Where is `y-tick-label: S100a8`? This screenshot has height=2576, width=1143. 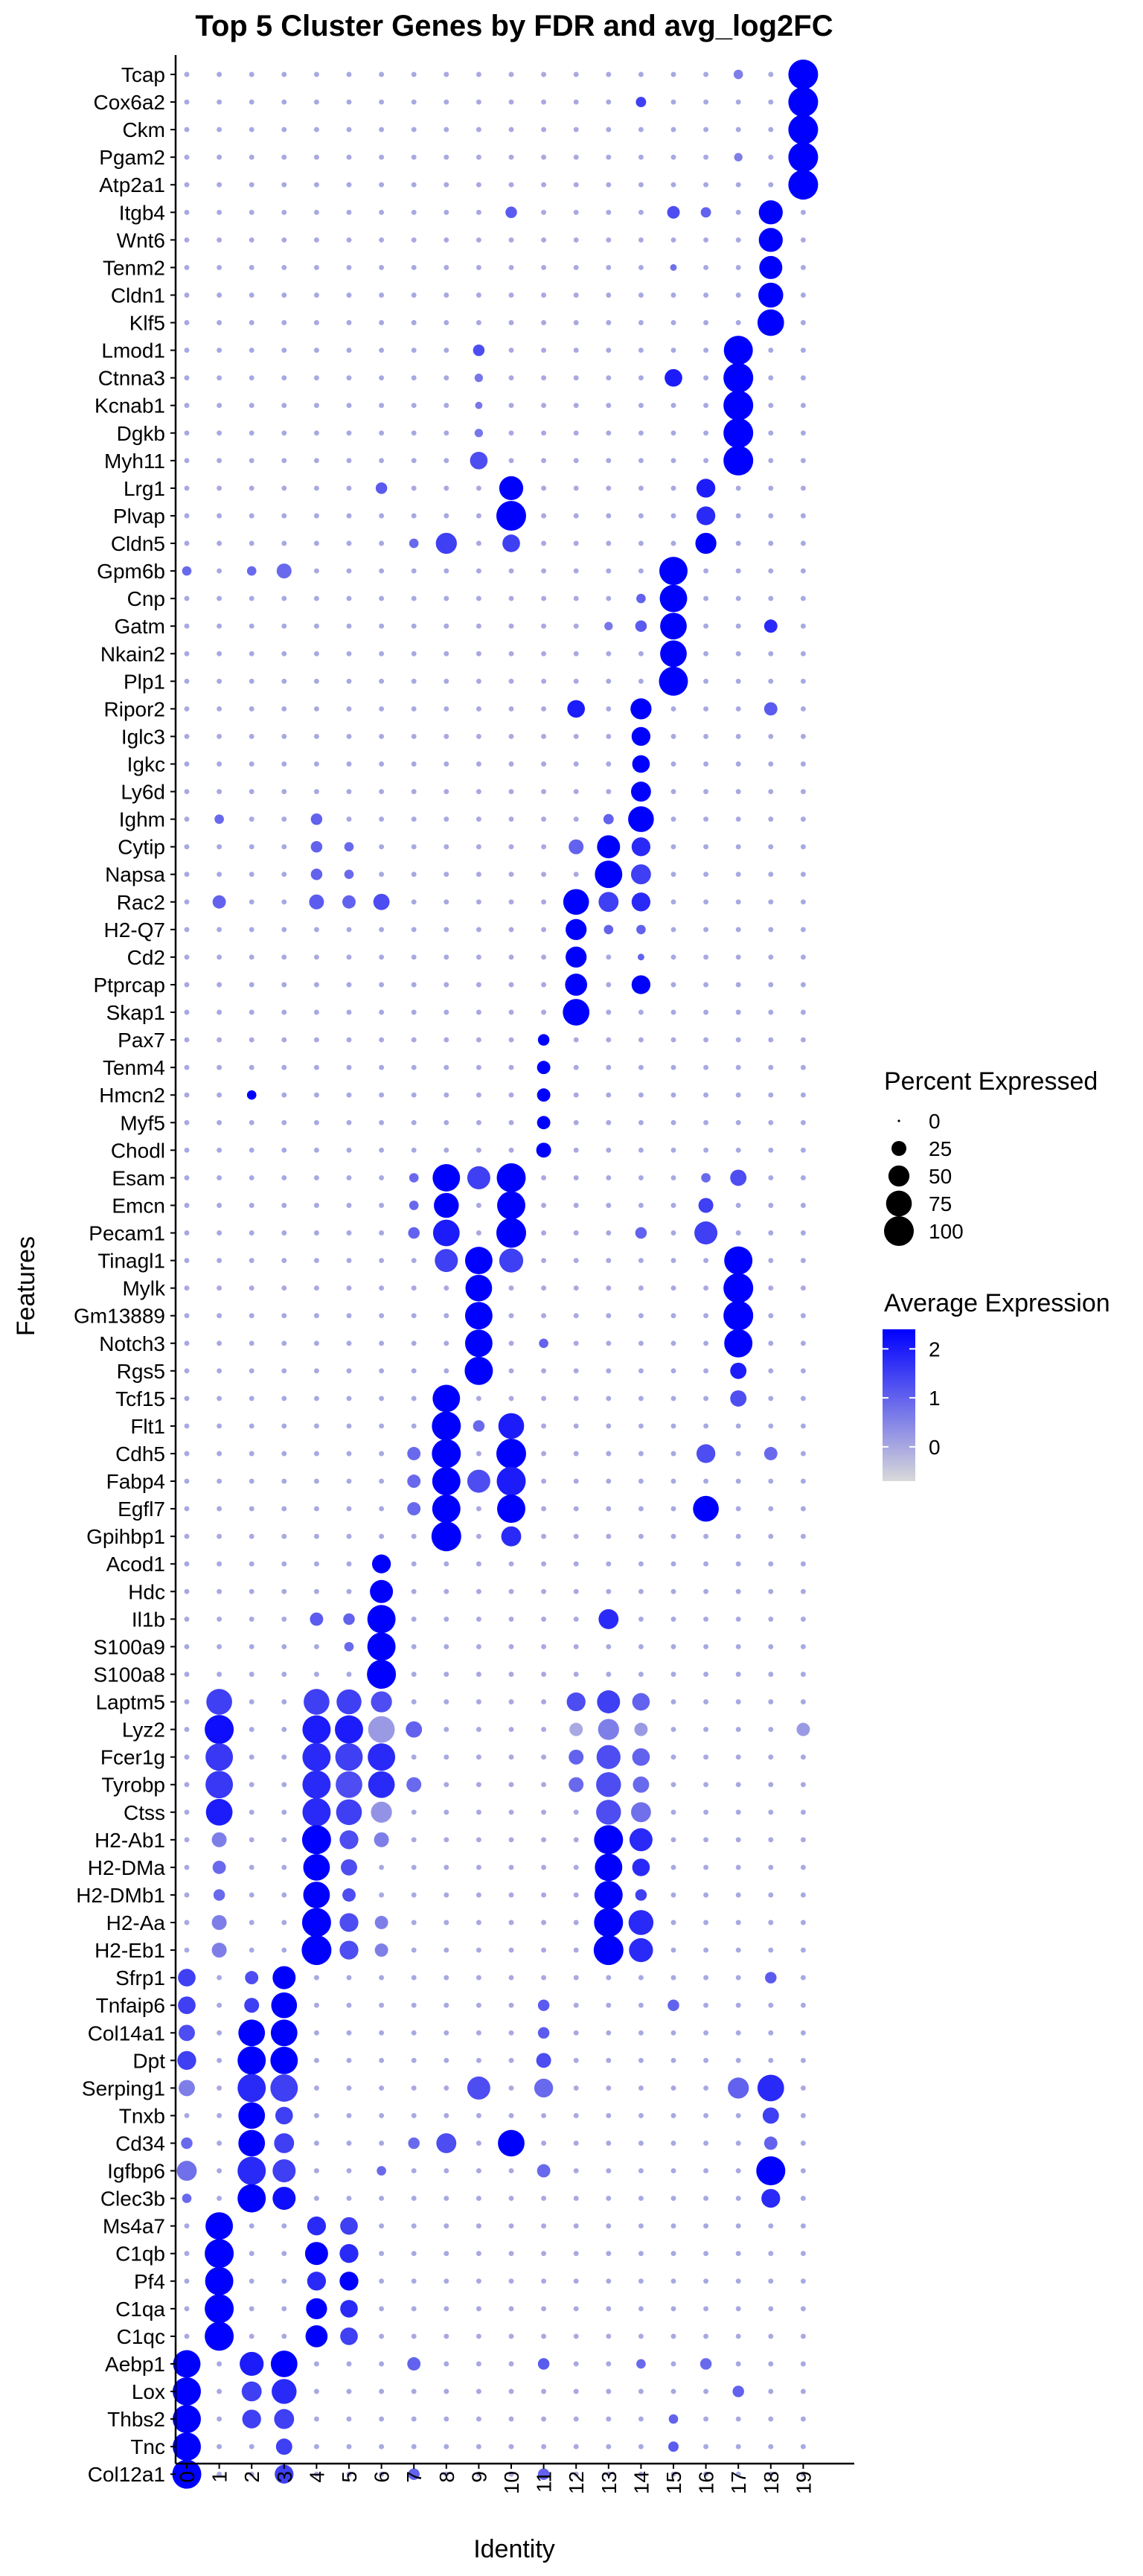 y-tick-label: S100a8 is located at coordinates (129, 1675).